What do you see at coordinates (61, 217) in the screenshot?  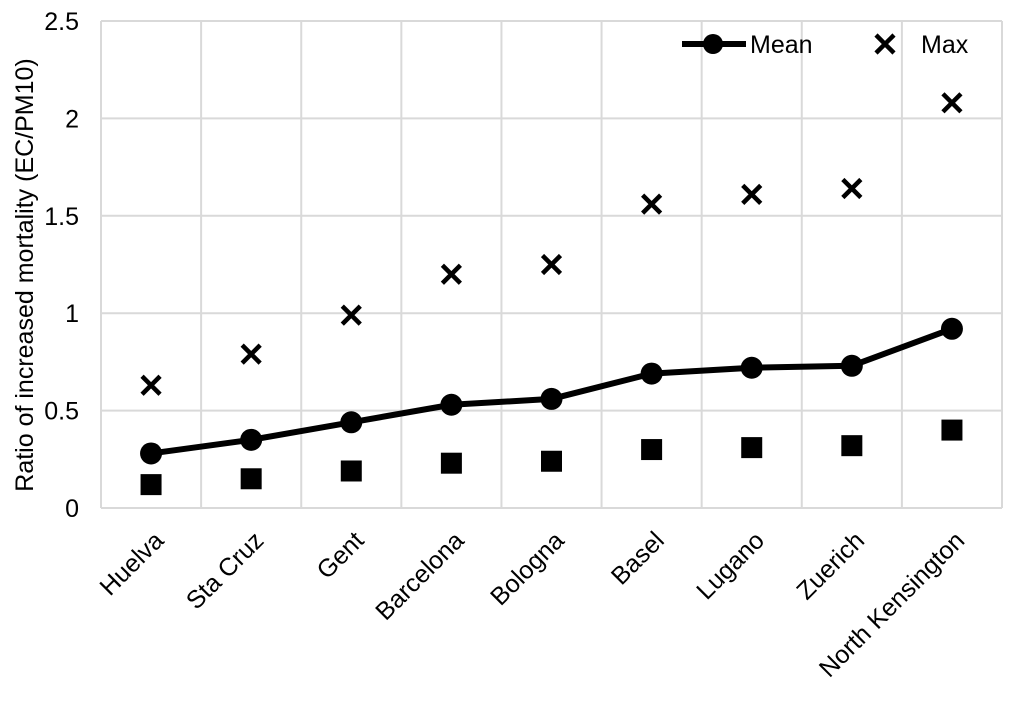 I see `y-tick-label: 1.5` at bounding box center [61, 217].